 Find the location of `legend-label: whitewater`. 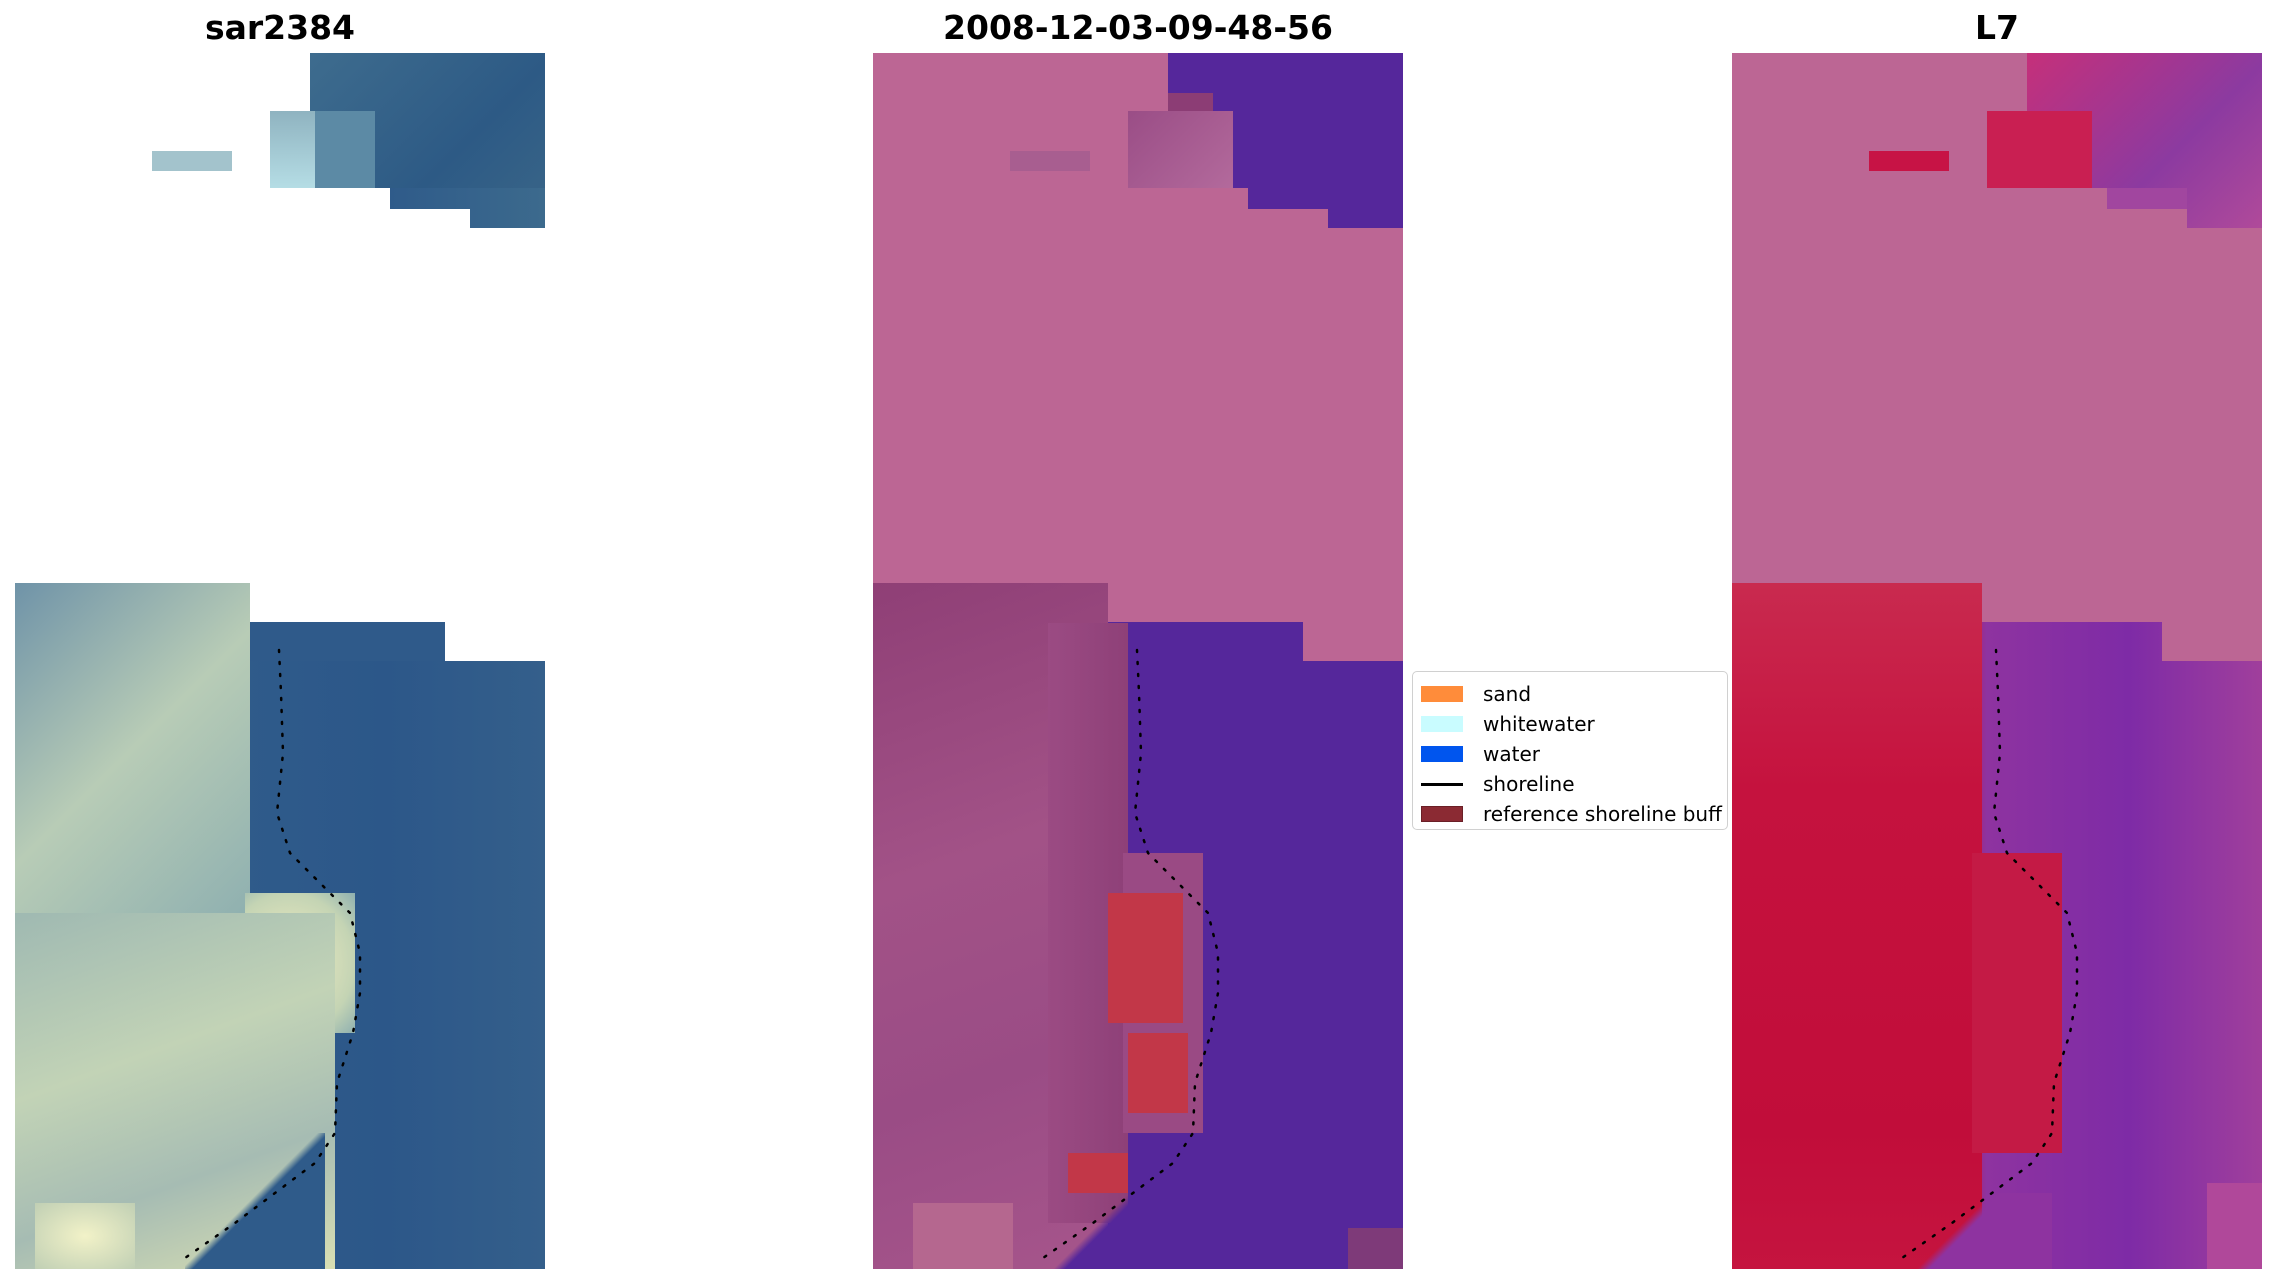

legend-label: whitewater is located at coordinates (1539, 724).